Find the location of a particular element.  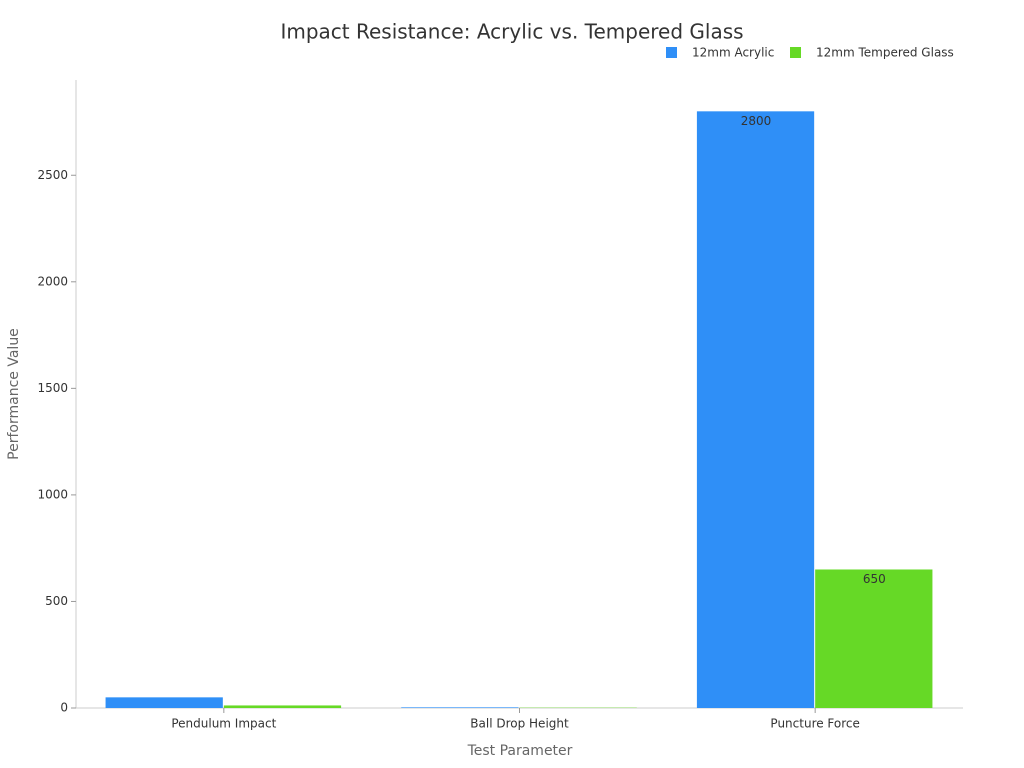

y-tick-label: 2500 is located at coordinates (52, 175).